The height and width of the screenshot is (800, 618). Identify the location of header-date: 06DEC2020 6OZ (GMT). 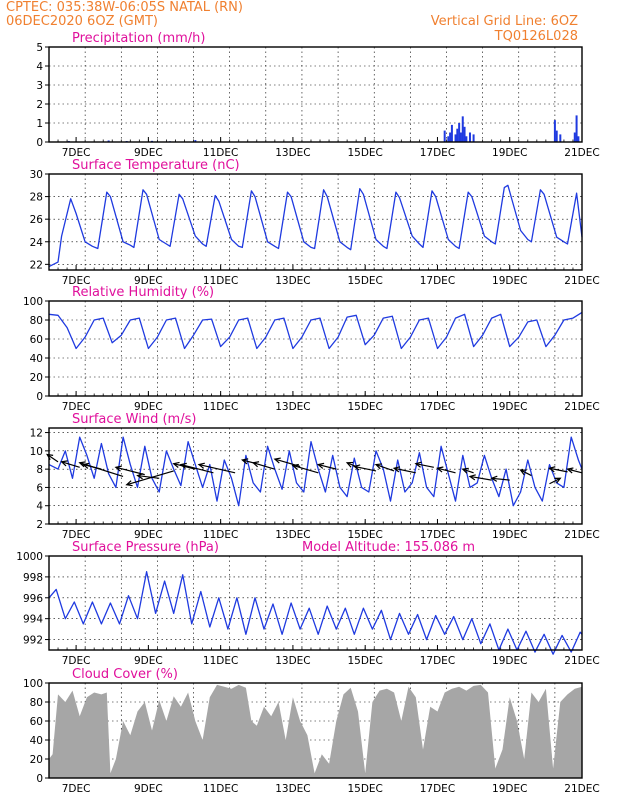
(82, 21).